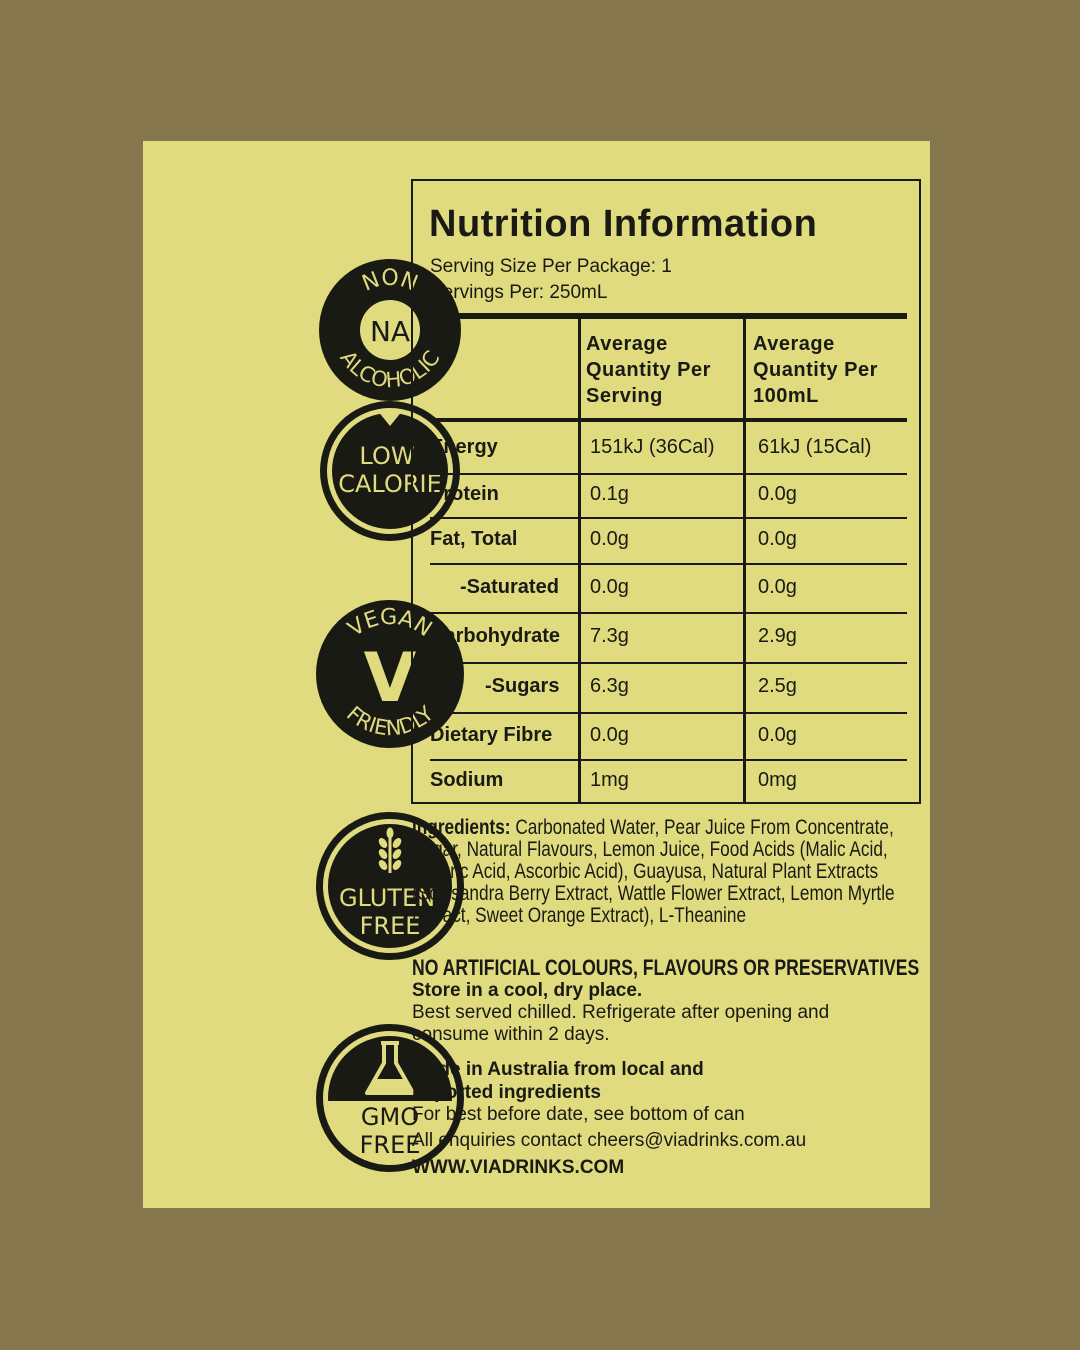 This screenshot has width=1080, height=1350. I want to click on header-rule, so click(668, 316).